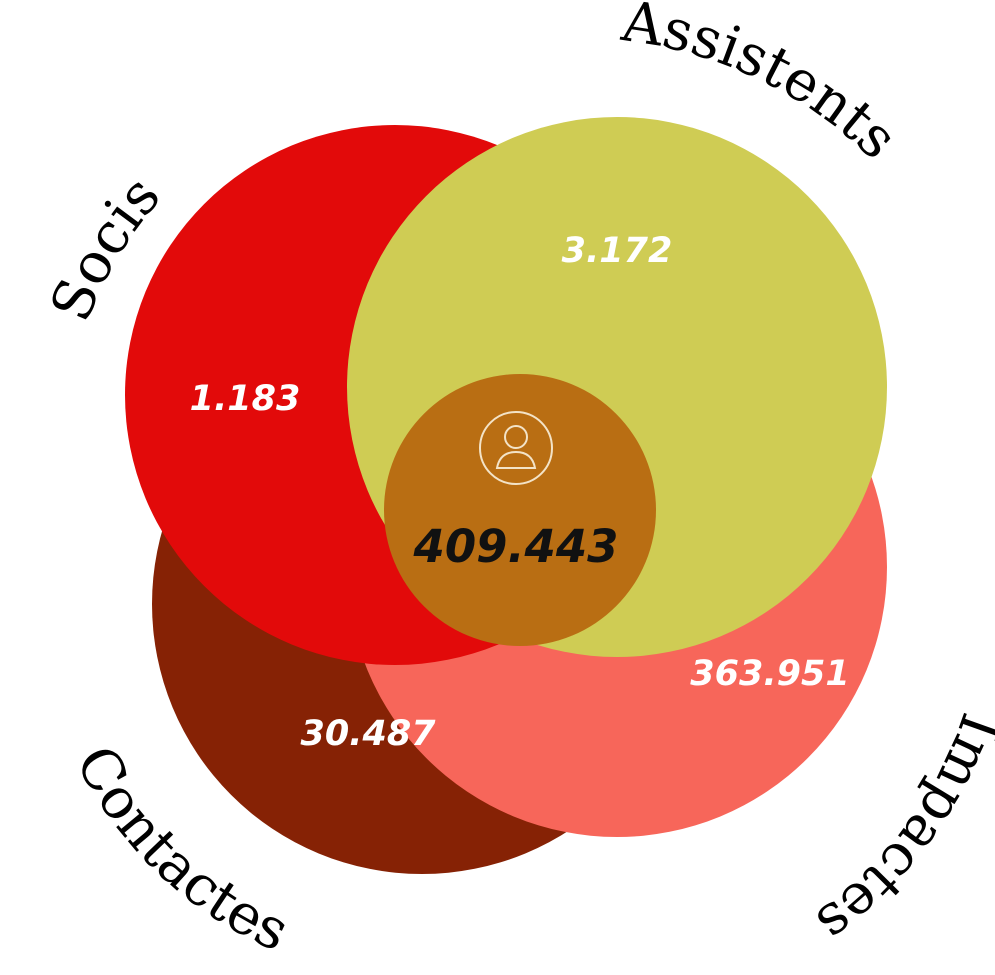  Describe the element at coordinates (368, 734) in the screenshot. I see `value-contactes: 30.487` at that location.